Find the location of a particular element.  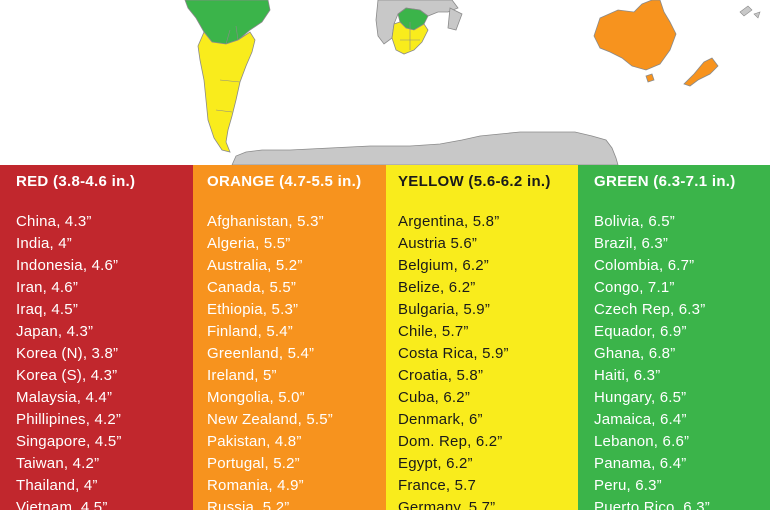

country-entry: Hungary, 6.5” is located at coordinates (640, 397).